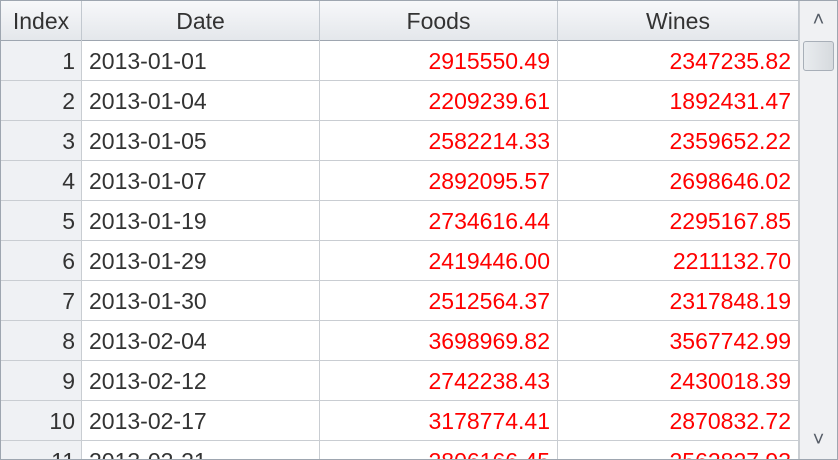 This screenshot has width=838, height=460. What do you see at coordinates (678, 450) in the screenshot?
I see `cell-wines: 2562827.93` at bounding box center [678, 450].